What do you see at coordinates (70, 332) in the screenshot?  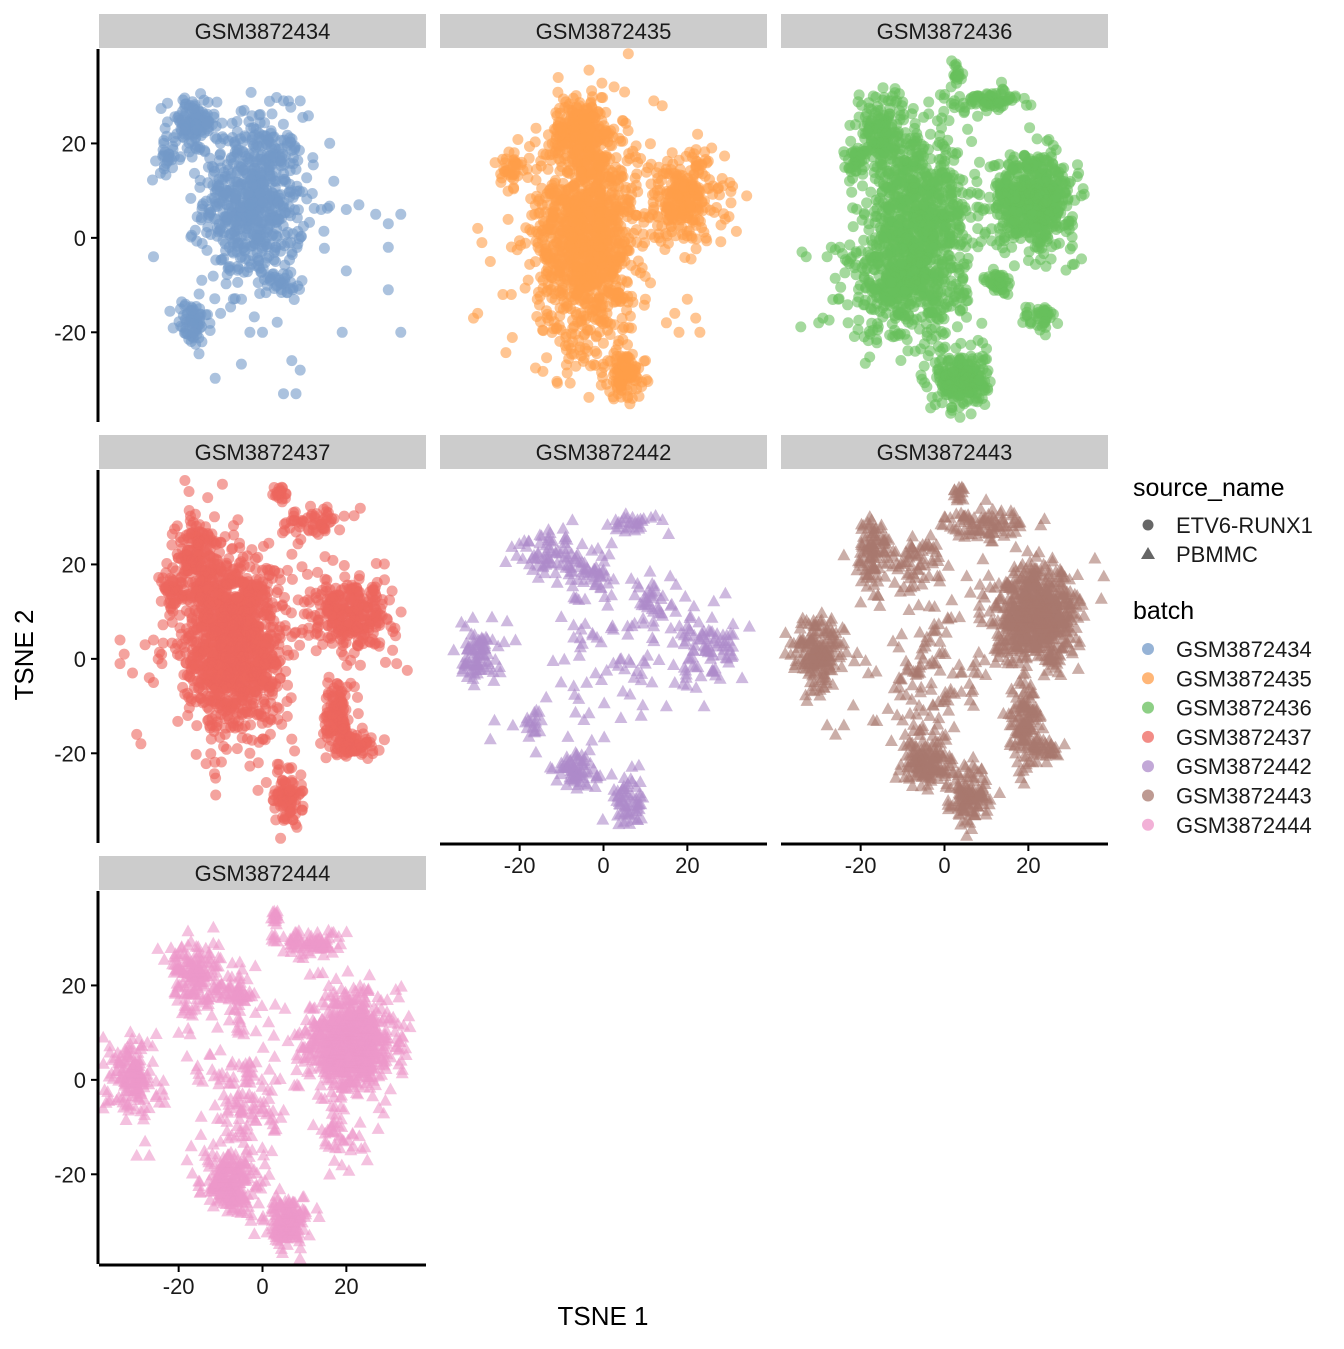 I see `y-tick-label: -20` at bounding box center [70, 332].